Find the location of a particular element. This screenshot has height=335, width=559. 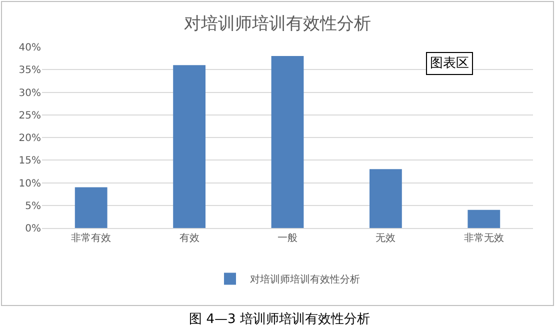

x-tick-label: 一般 is located at coordinates (288, 238).